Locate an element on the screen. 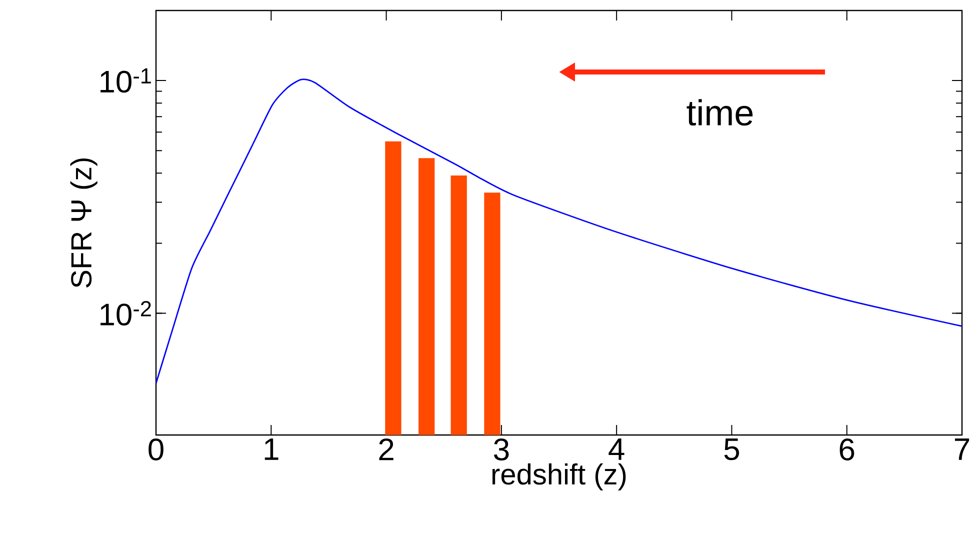 This screenshot has width=970, height=548. x-tick-label: 5 is located at coordinates (732, 449).